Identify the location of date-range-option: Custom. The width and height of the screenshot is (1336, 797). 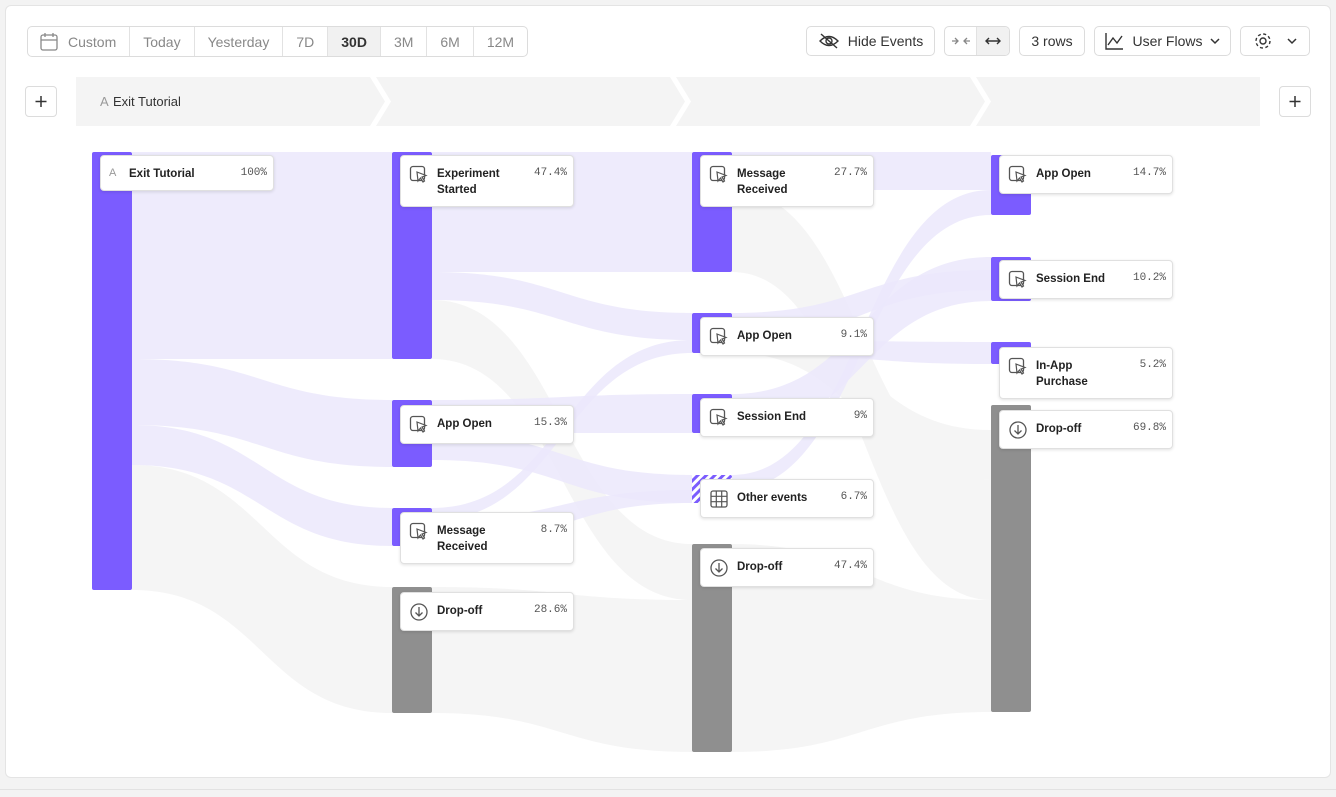
(79, 41).